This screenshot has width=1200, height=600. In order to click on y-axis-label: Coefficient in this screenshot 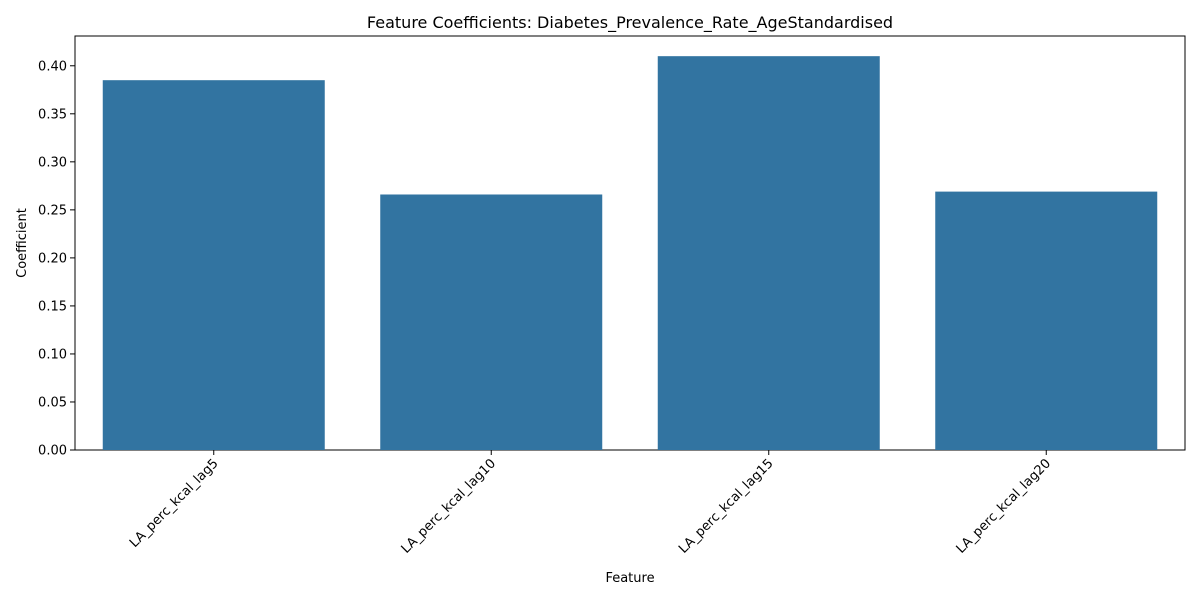, I will do `click(22, 243)`.